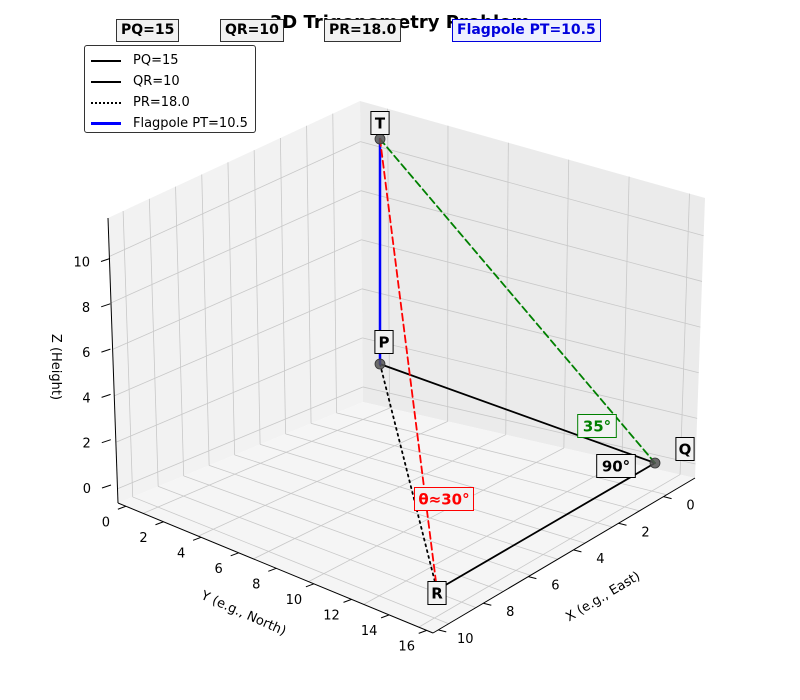 This screenshot has width=800, height=700. I want to click on point-label-q-box, so click(685, 449).